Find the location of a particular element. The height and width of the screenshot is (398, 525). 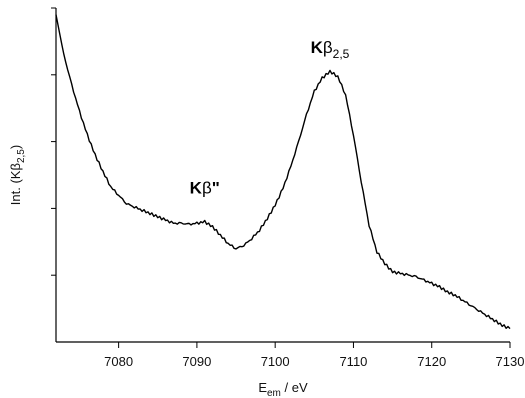

y-axis-ticks is located at coordinates (53, 141).